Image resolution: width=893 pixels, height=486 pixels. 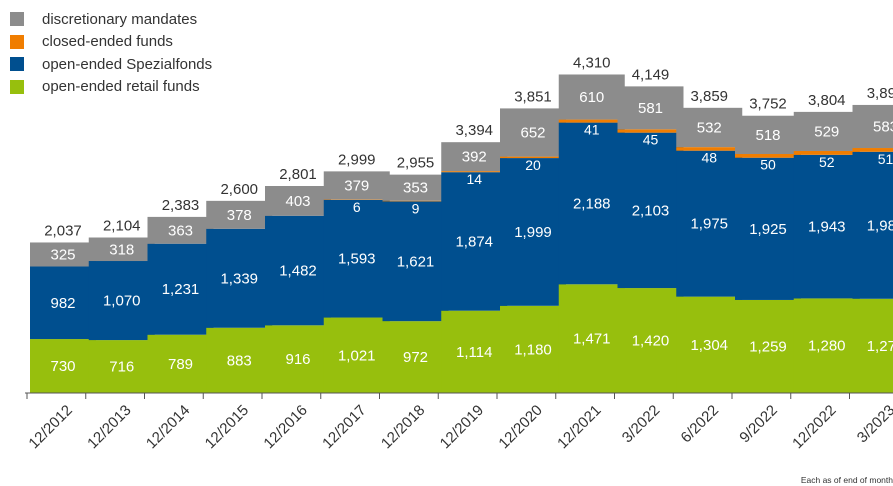 What do you see at coordinates (846, 480) in the screenshot?
I see `footnote: Each as of end of month` at bounding box center [846, 480].